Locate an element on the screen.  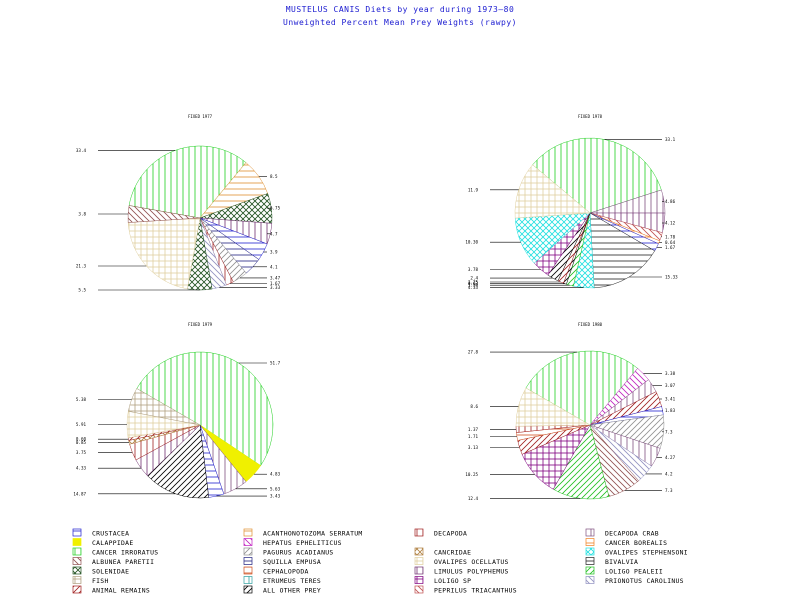
legend-item: LOLIGO PEALEII is located at coordinates (624, 570).